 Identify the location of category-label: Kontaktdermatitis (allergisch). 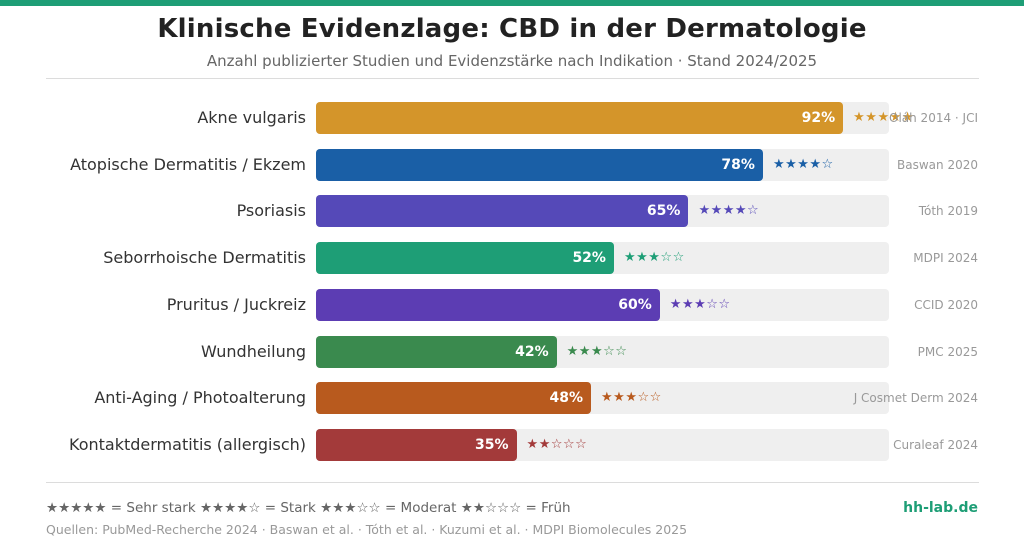
(187, 444).